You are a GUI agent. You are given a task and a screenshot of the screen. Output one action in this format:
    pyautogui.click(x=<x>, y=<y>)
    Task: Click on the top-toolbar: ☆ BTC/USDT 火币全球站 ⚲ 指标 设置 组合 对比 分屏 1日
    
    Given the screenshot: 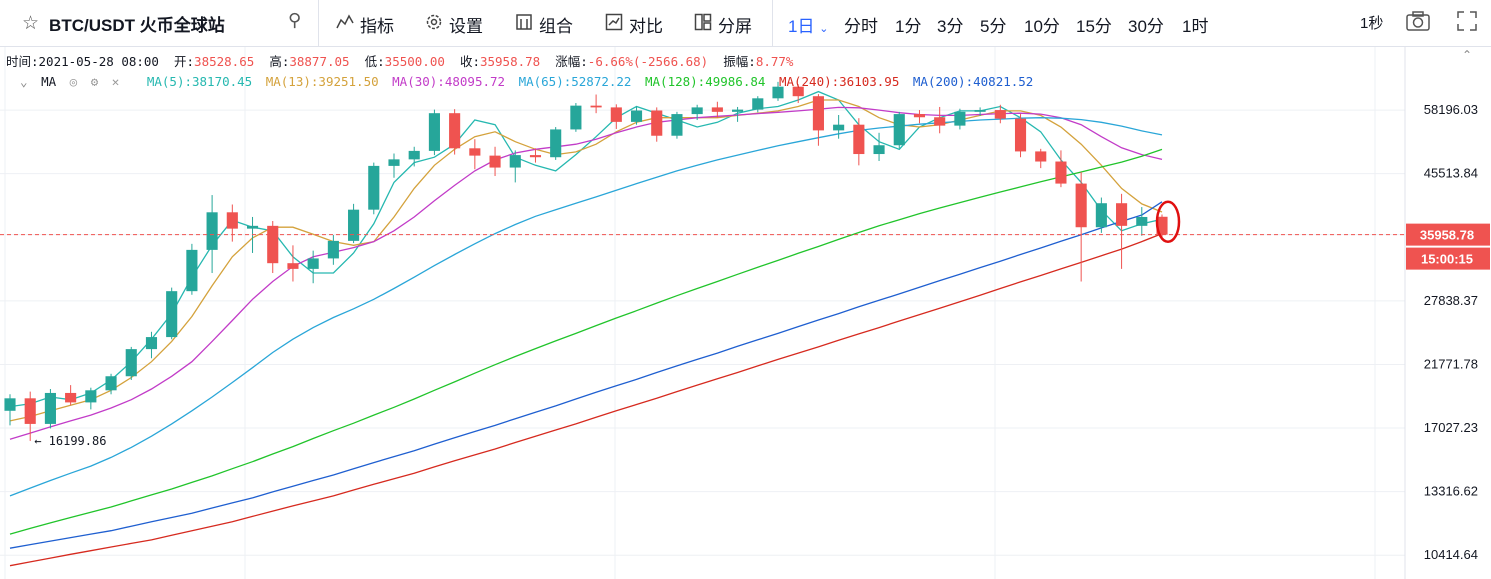 What is the action you would take?
    pyautogui.click(x=745, y=23)
    